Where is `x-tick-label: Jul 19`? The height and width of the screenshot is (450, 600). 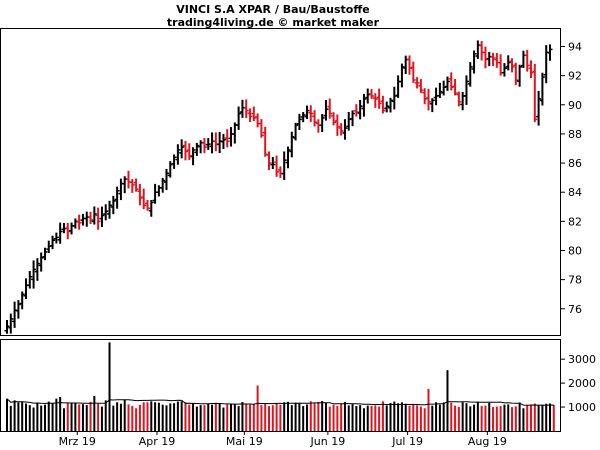
x-tick-label: Jul 19 is located at coordinates (407, 441).